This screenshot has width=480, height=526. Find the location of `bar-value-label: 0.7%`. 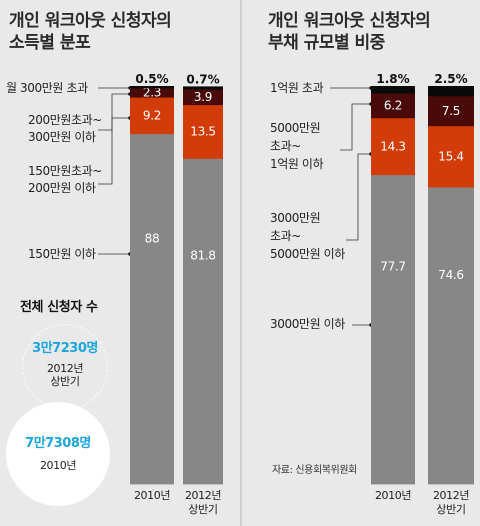

bar-value-label: 0.7% is located at coordinates (202, 79).